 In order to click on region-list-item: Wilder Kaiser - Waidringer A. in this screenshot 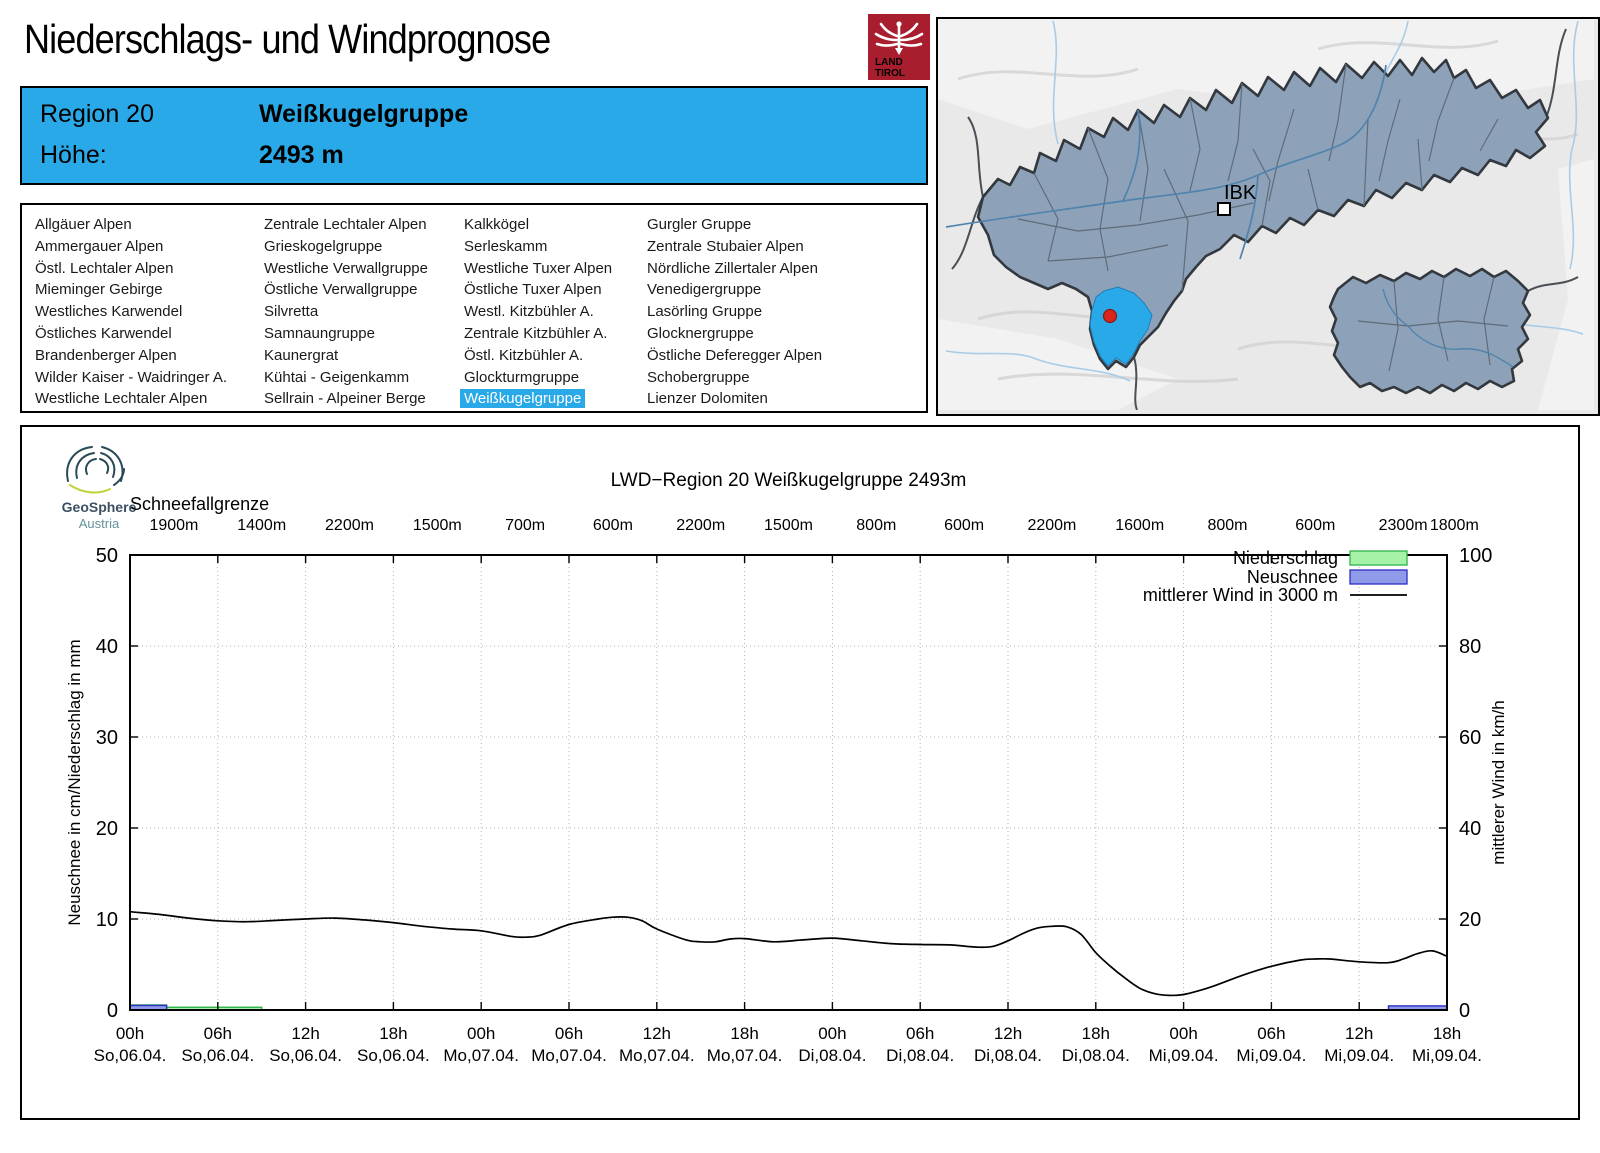, I will do `click(131, 377)`.